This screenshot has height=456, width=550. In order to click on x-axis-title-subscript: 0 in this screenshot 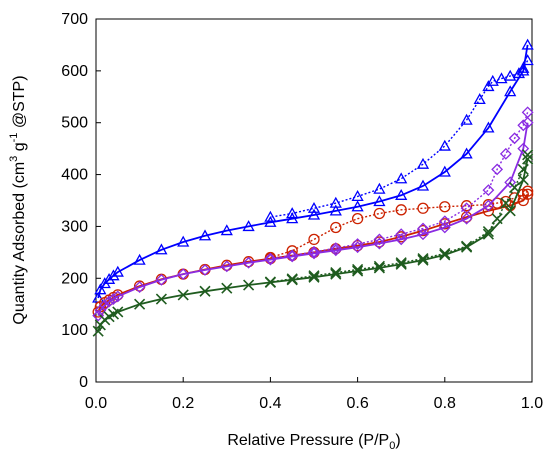, I will do `click(392, 446)`.